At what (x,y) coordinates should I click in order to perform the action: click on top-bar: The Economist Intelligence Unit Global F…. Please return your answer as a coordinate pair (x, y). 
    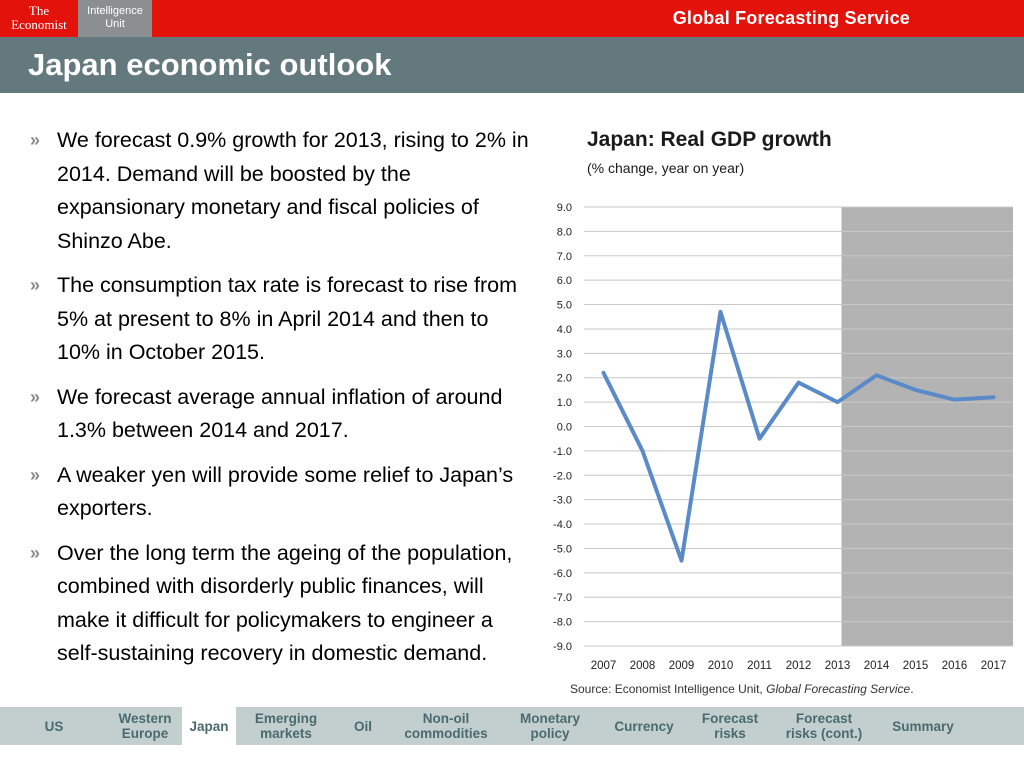
    Looking at the image, I should click on (512, 18).